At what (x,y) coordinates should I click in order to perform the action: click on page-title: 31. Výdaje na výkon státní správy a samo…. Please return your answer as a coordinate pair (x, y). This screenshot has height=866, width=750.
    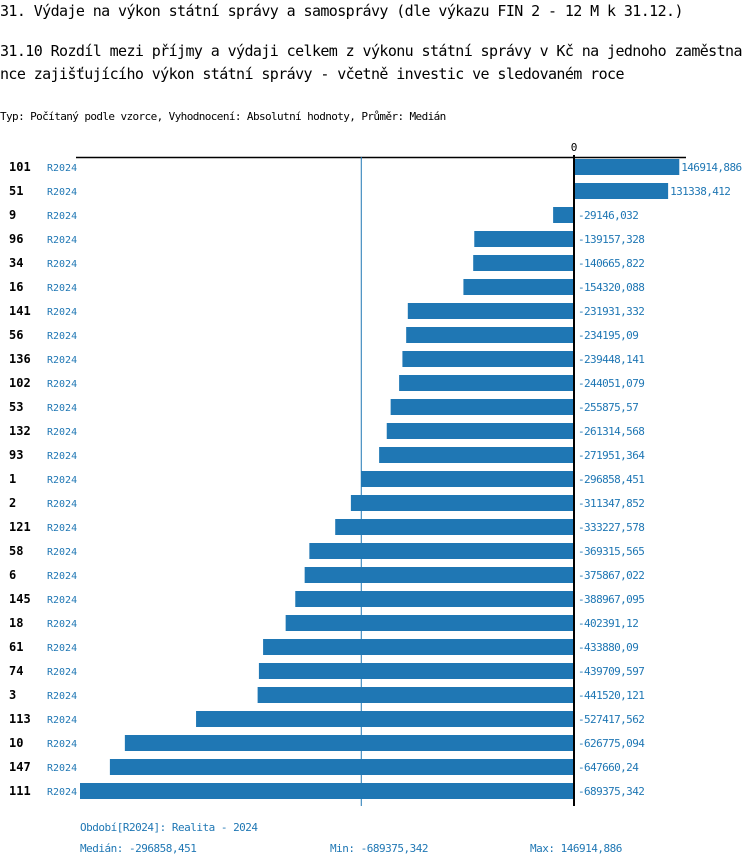
    Looking at the image, I should click on (342, 11).